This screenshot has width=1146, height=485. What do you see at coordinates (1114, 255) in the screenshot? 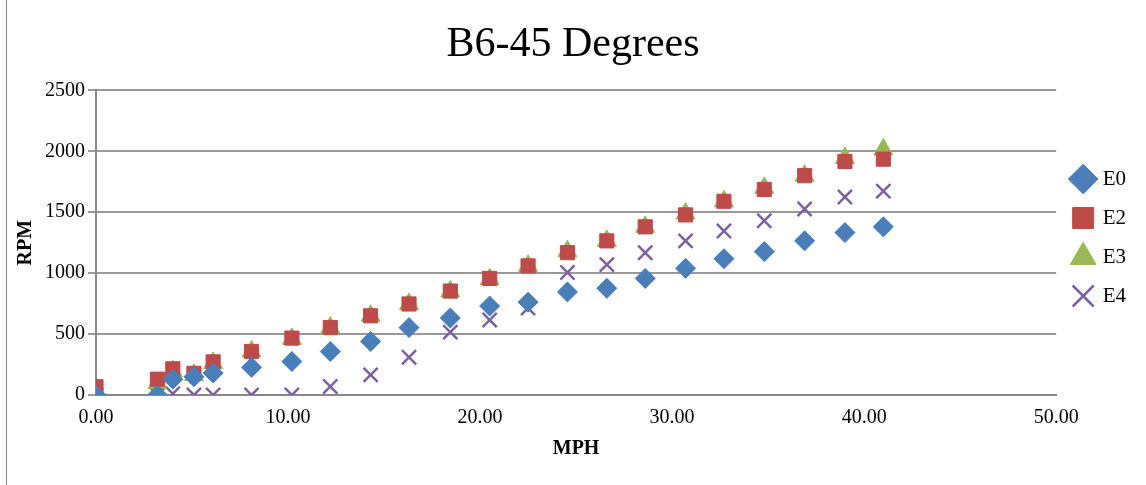
I see `legend-label: E3` at bounding box center [1114, 255].